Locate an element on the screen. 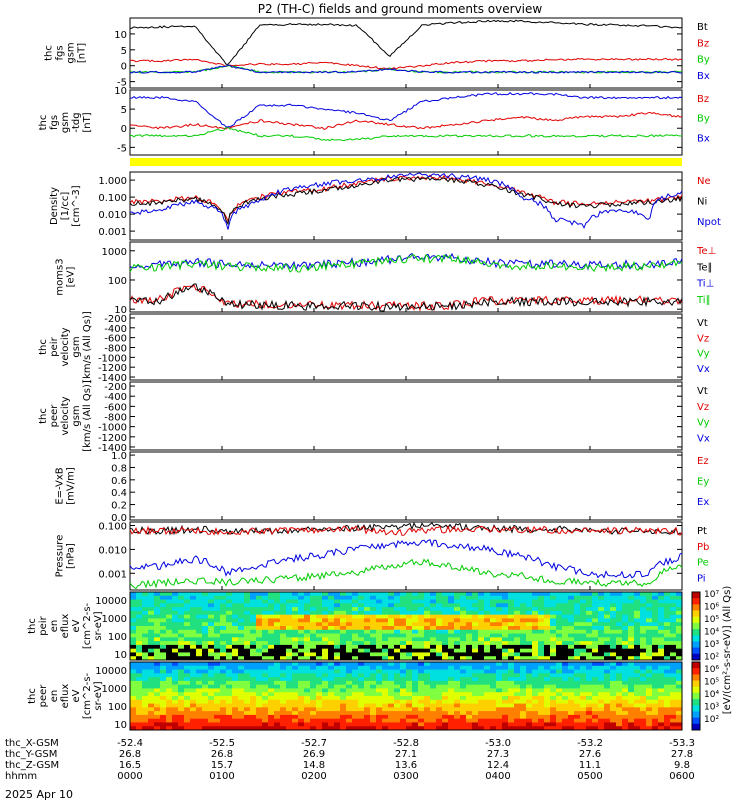  y-tick-label: 0.4 is located at coordinates (119, 493).